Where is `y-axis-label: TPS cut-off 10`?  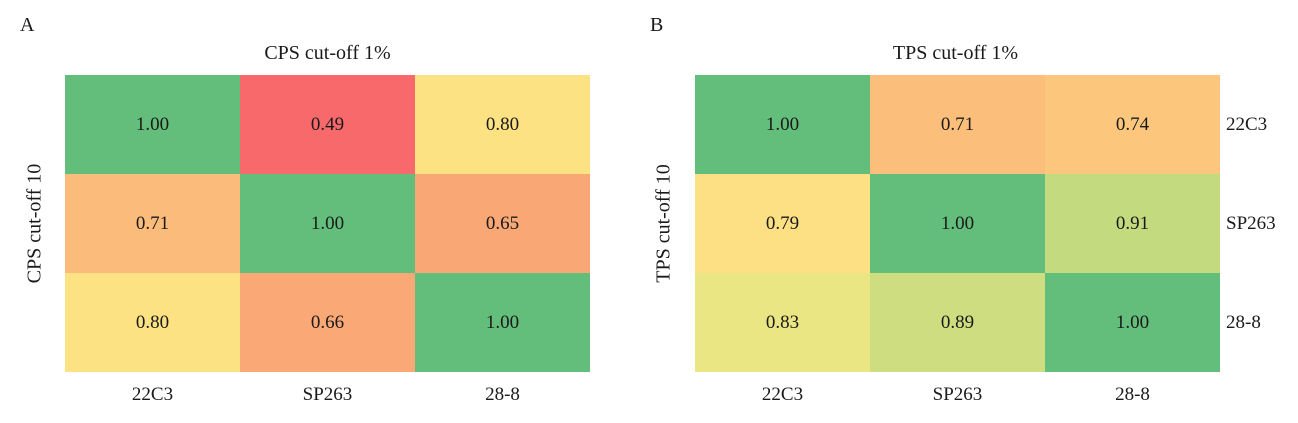 y-axis-label: TPS cut-off 10 is located at coordinates (663, 223).